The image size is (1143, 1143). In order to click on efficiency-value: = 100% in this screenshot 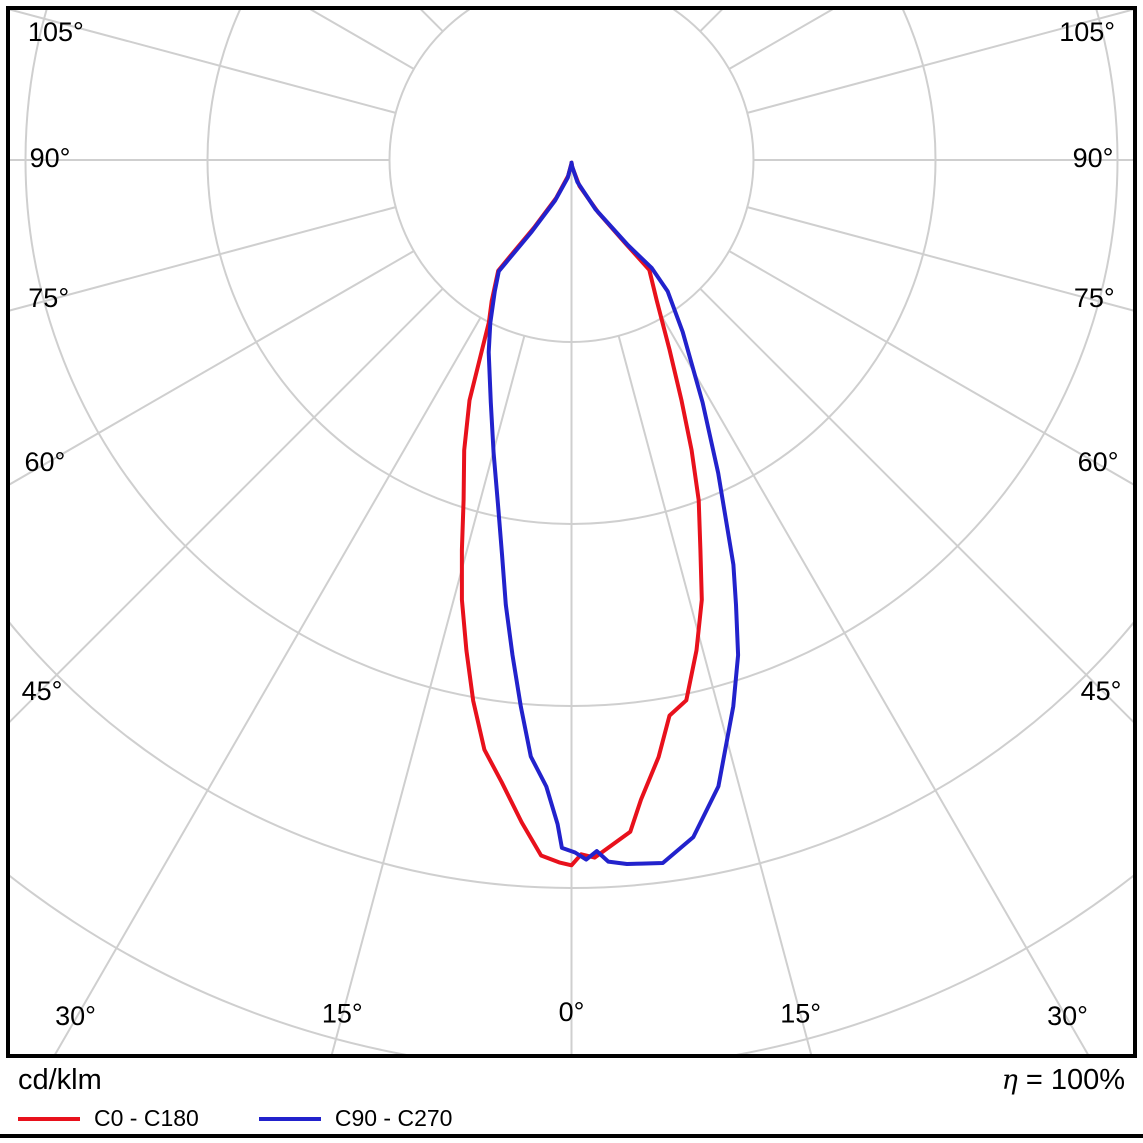, I will do `click(1075, 1080)`.